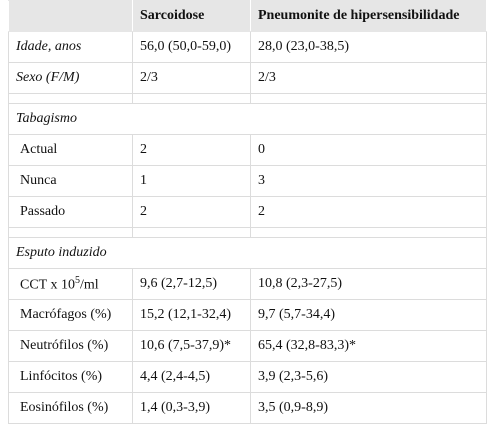 Image resolution: width=494 pixels, height=430 pixels. Describe the element at coordinates (47, 285) in the screenshot. I see `label-text: CCT x 10` at that location.